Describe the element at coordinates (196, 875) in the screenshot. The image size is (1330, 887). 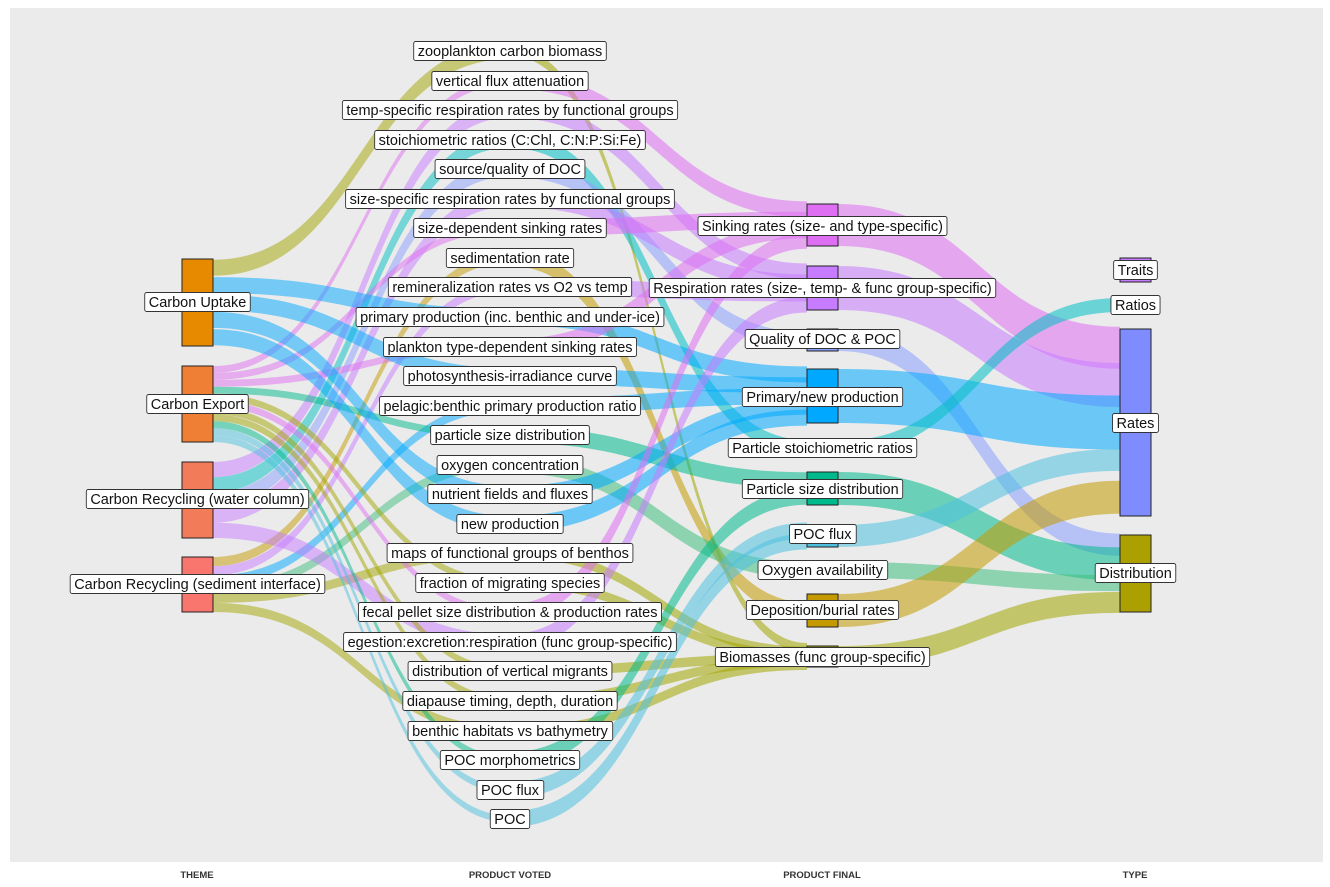
I see `axis-label-theme: THEME` at that location.